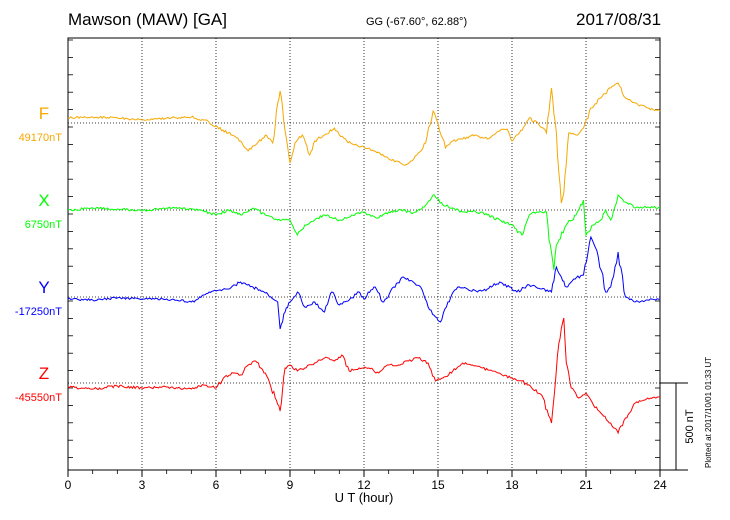 This screenshot has height=520, width=730. Describe the element at coordinates (586, 485) in the screenshot. I see `x-tick-label: 21` at that location.